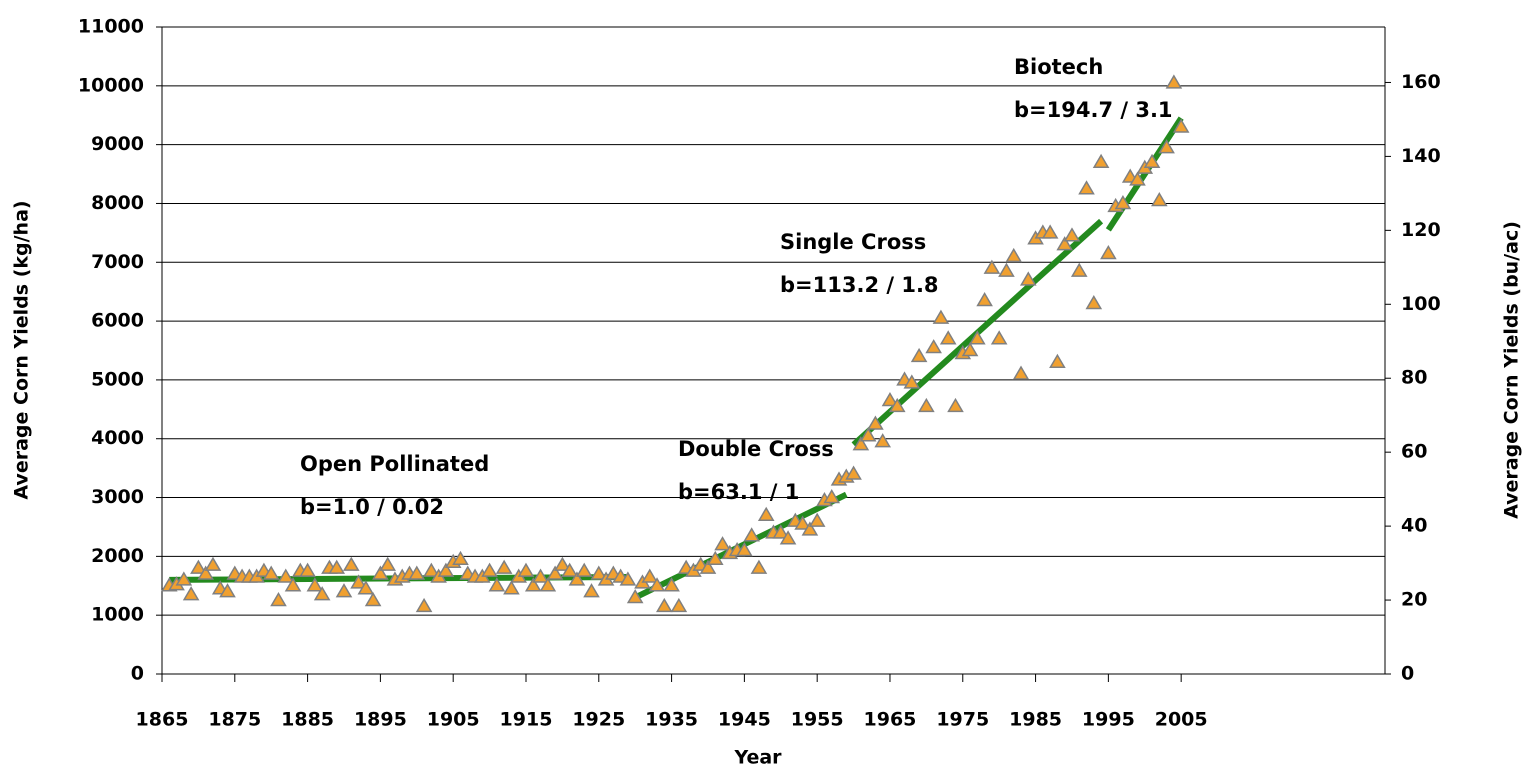  I want to click on x-tick-label: 1935, so click(671, 720).